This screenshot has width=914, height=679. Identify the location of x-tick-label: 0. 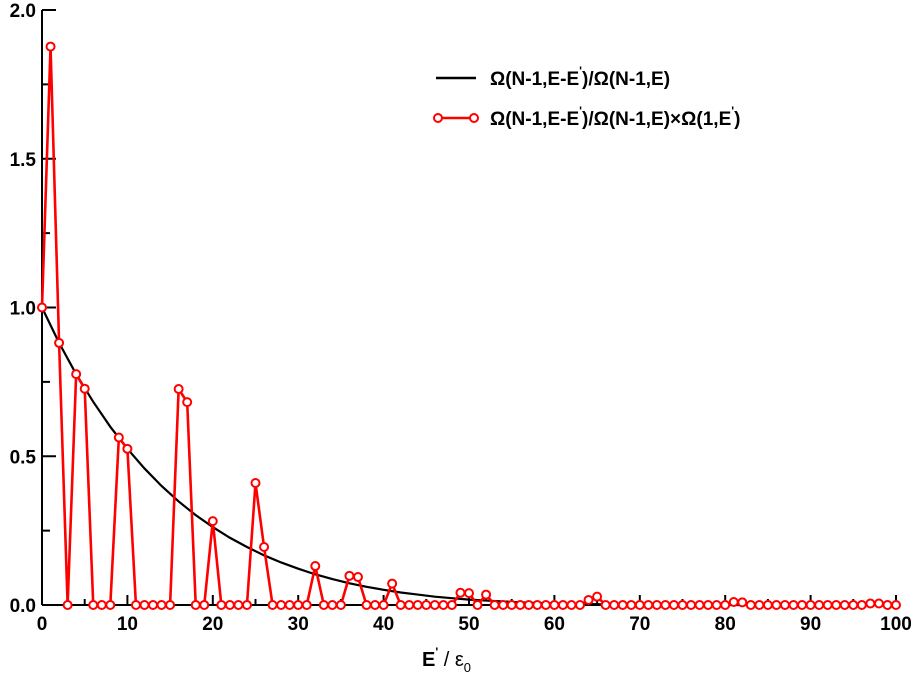
(42, 624).